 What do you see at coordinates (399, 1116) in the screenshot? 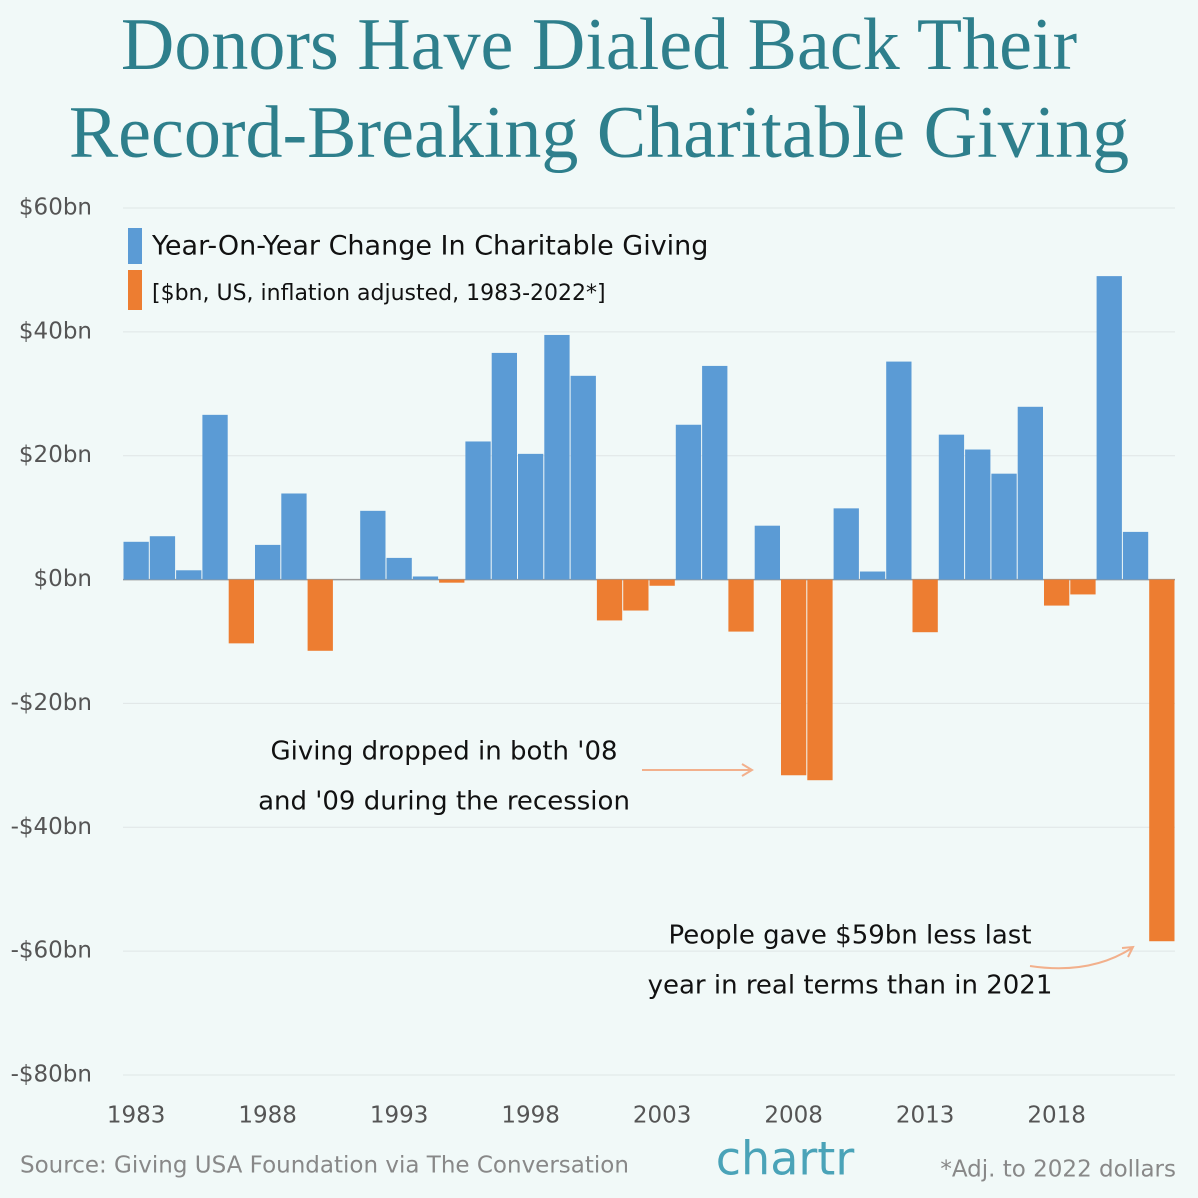
I see `x-tick-label: 1993` at bounding box center [399, 1116].